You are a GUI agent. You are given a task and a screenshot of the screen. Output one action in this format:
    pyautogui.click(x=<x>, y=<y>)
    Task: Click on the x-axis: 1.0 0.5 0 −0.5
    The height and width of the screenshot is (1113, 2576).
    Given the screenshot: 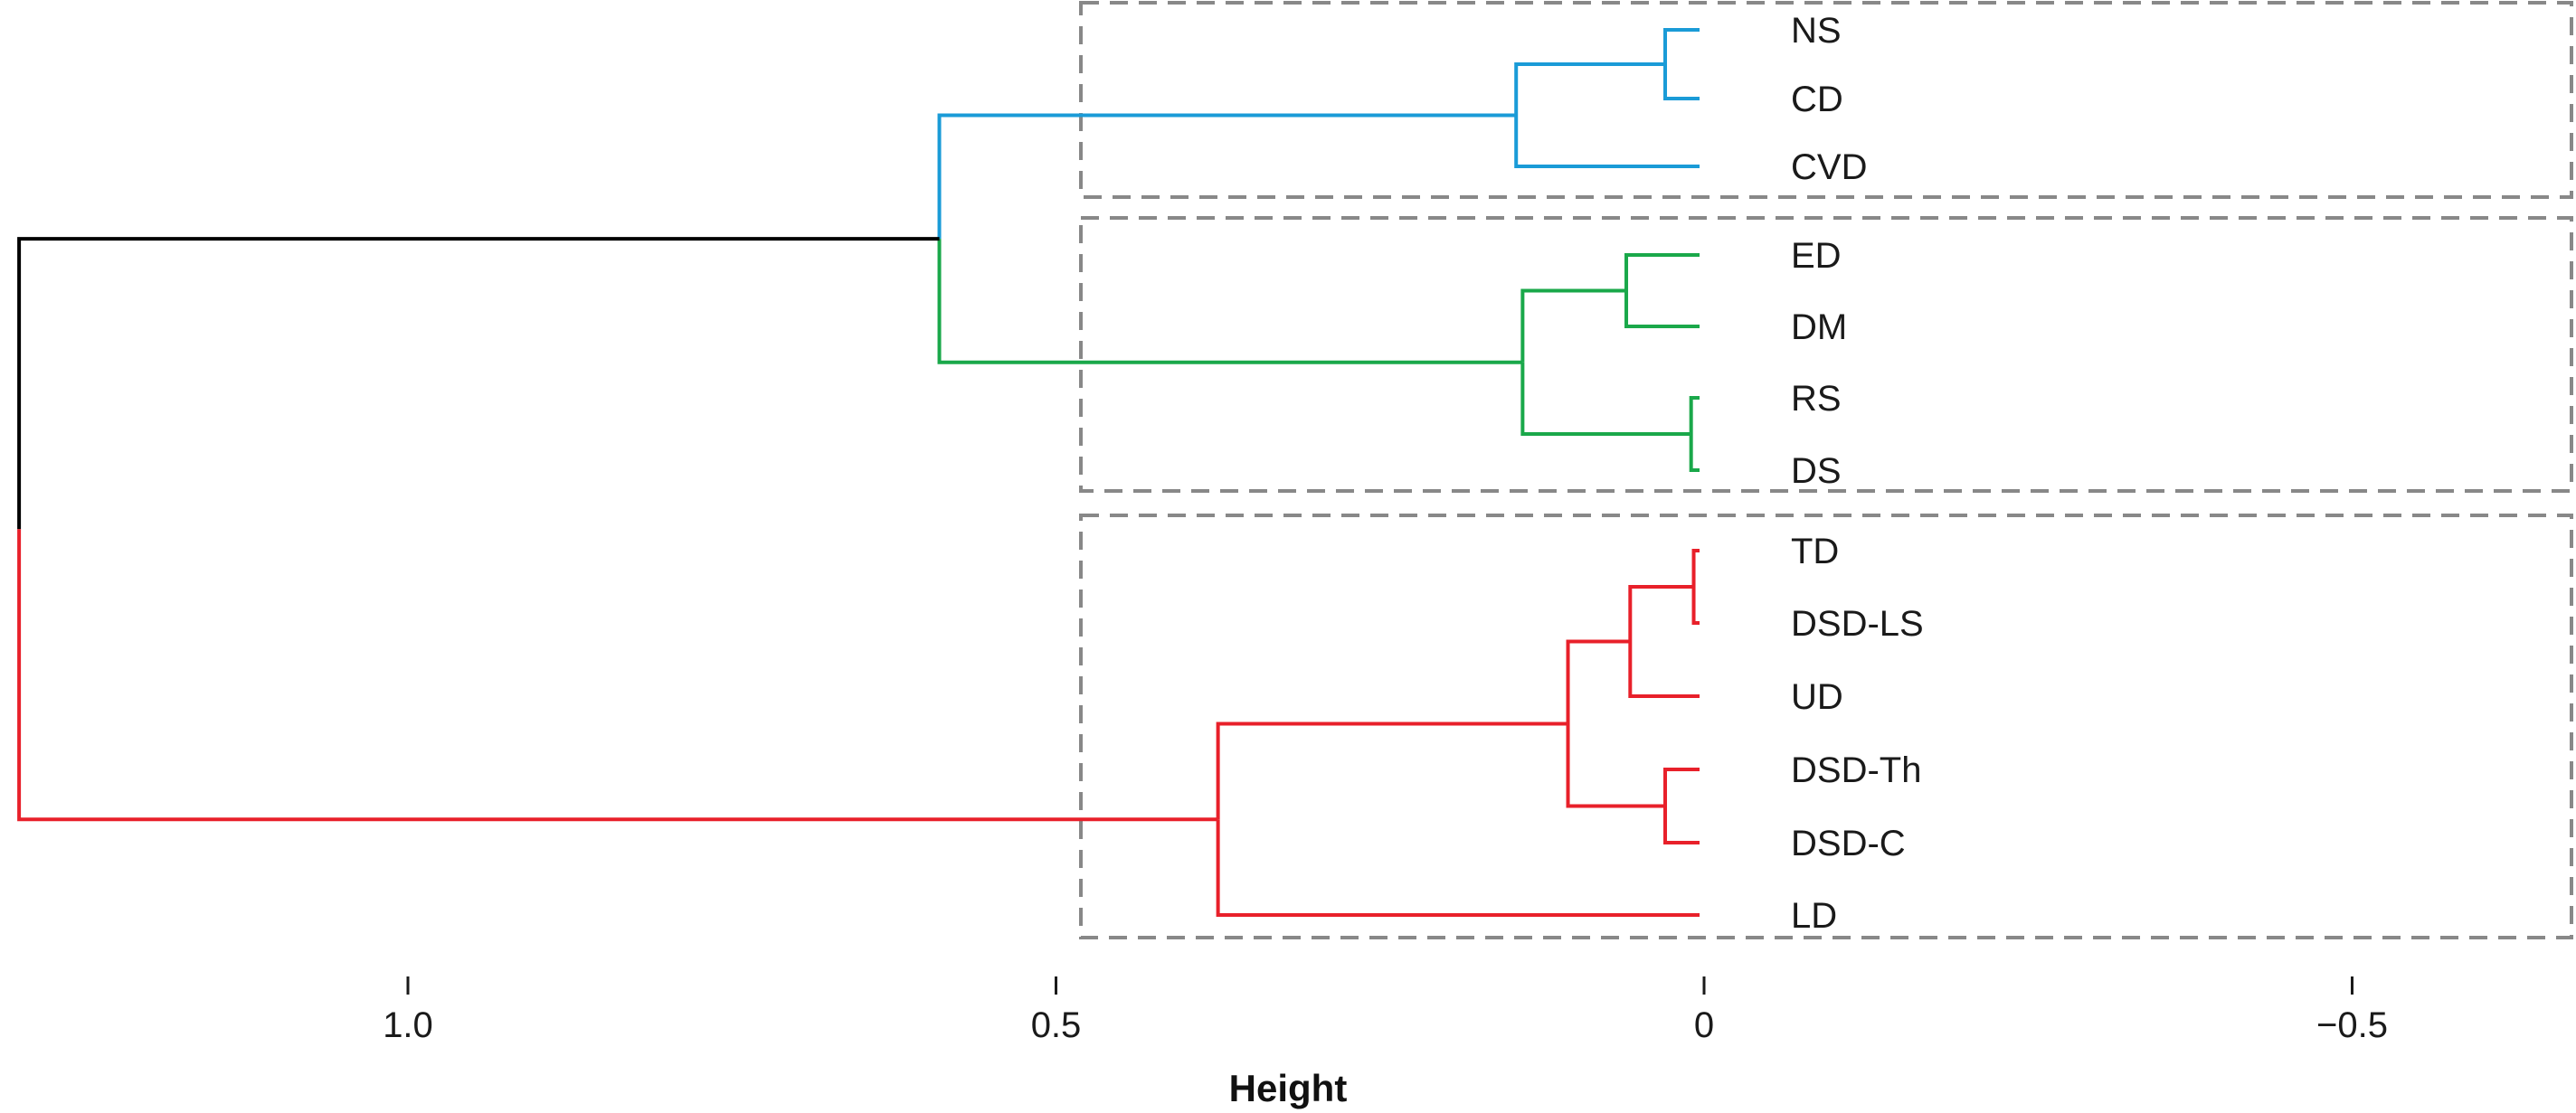 What is the action you would take?
    pyautogui.click(x=1386, y=1010)
    